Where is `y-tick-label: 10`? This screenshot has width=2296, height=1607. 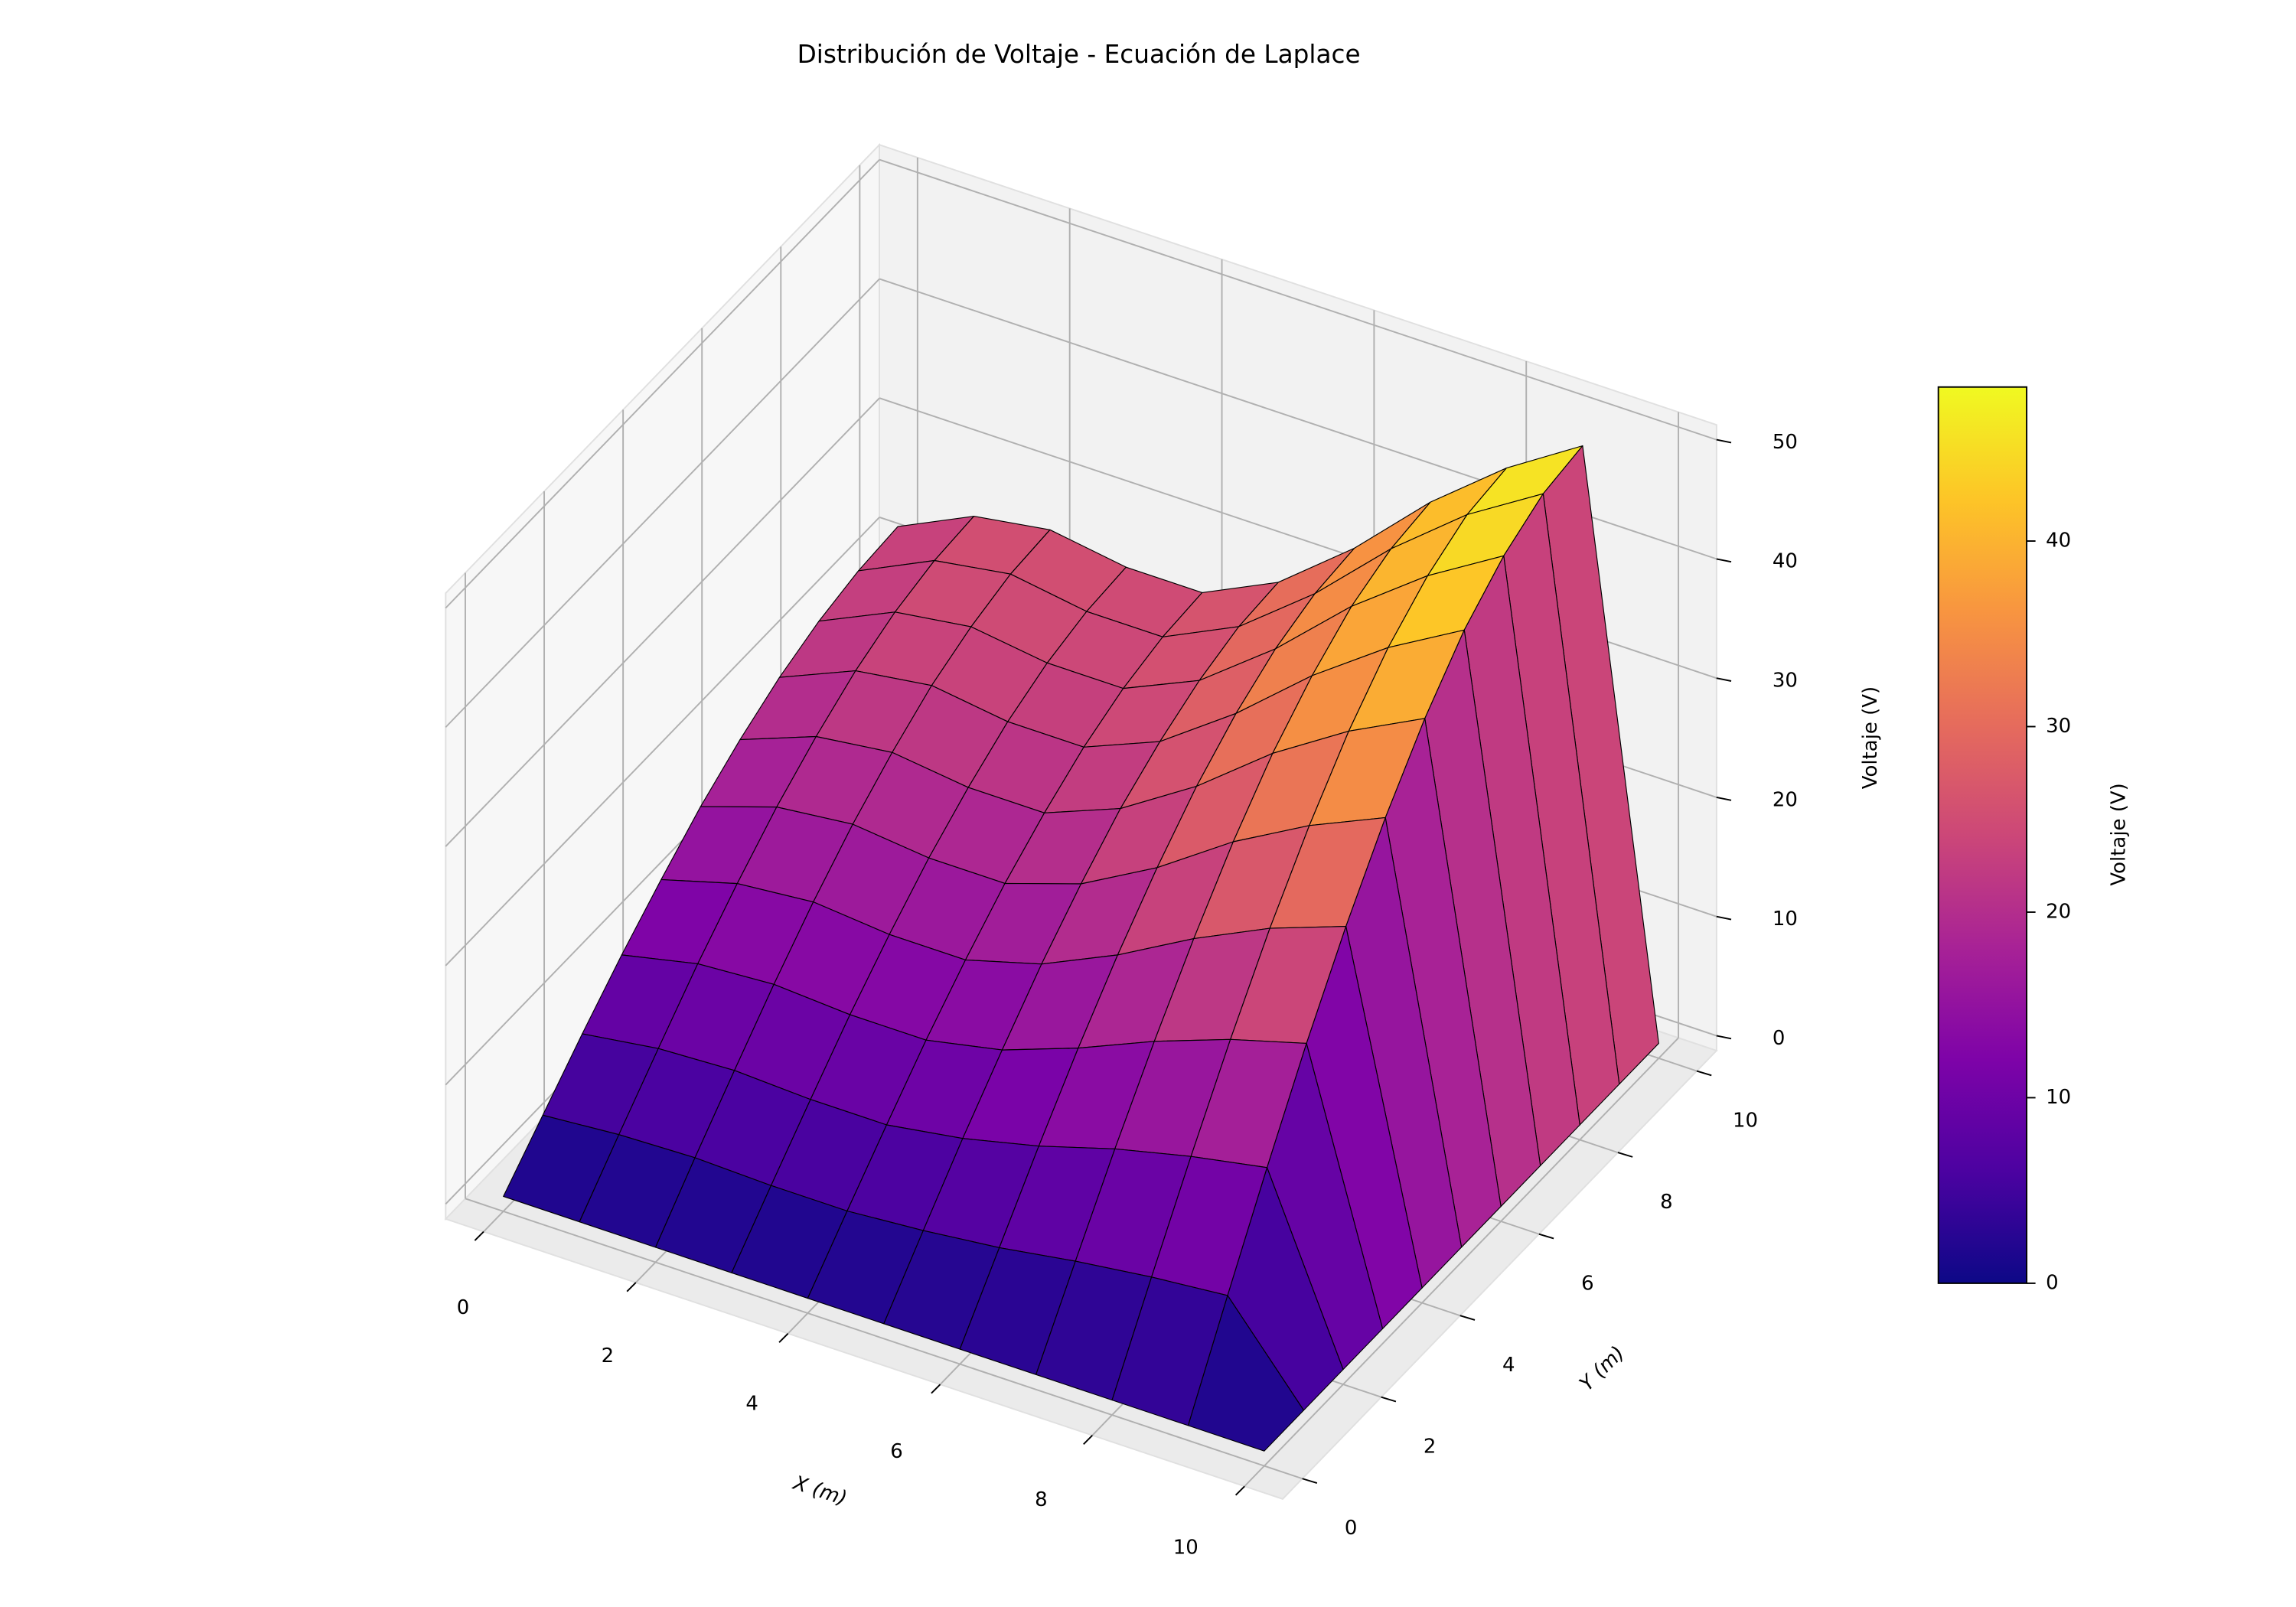 y-tick-label: 10 is located at coordinates (1745, 1120).